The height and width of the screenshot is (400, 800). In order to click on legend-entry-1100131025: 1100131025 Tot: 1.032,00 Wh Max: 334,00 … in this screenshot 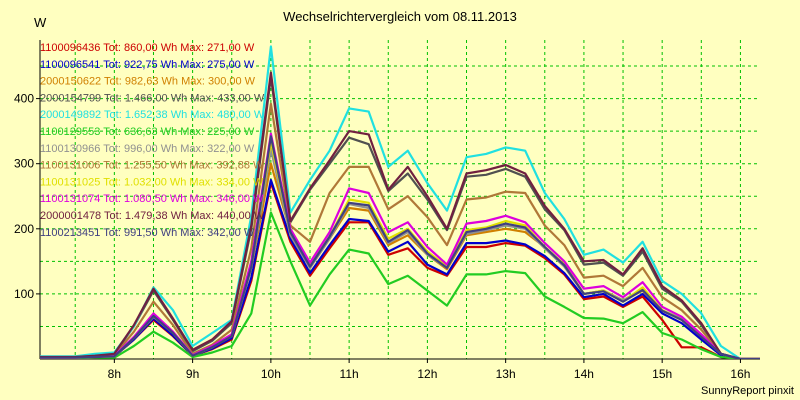, I will do `click(152, 182)`.